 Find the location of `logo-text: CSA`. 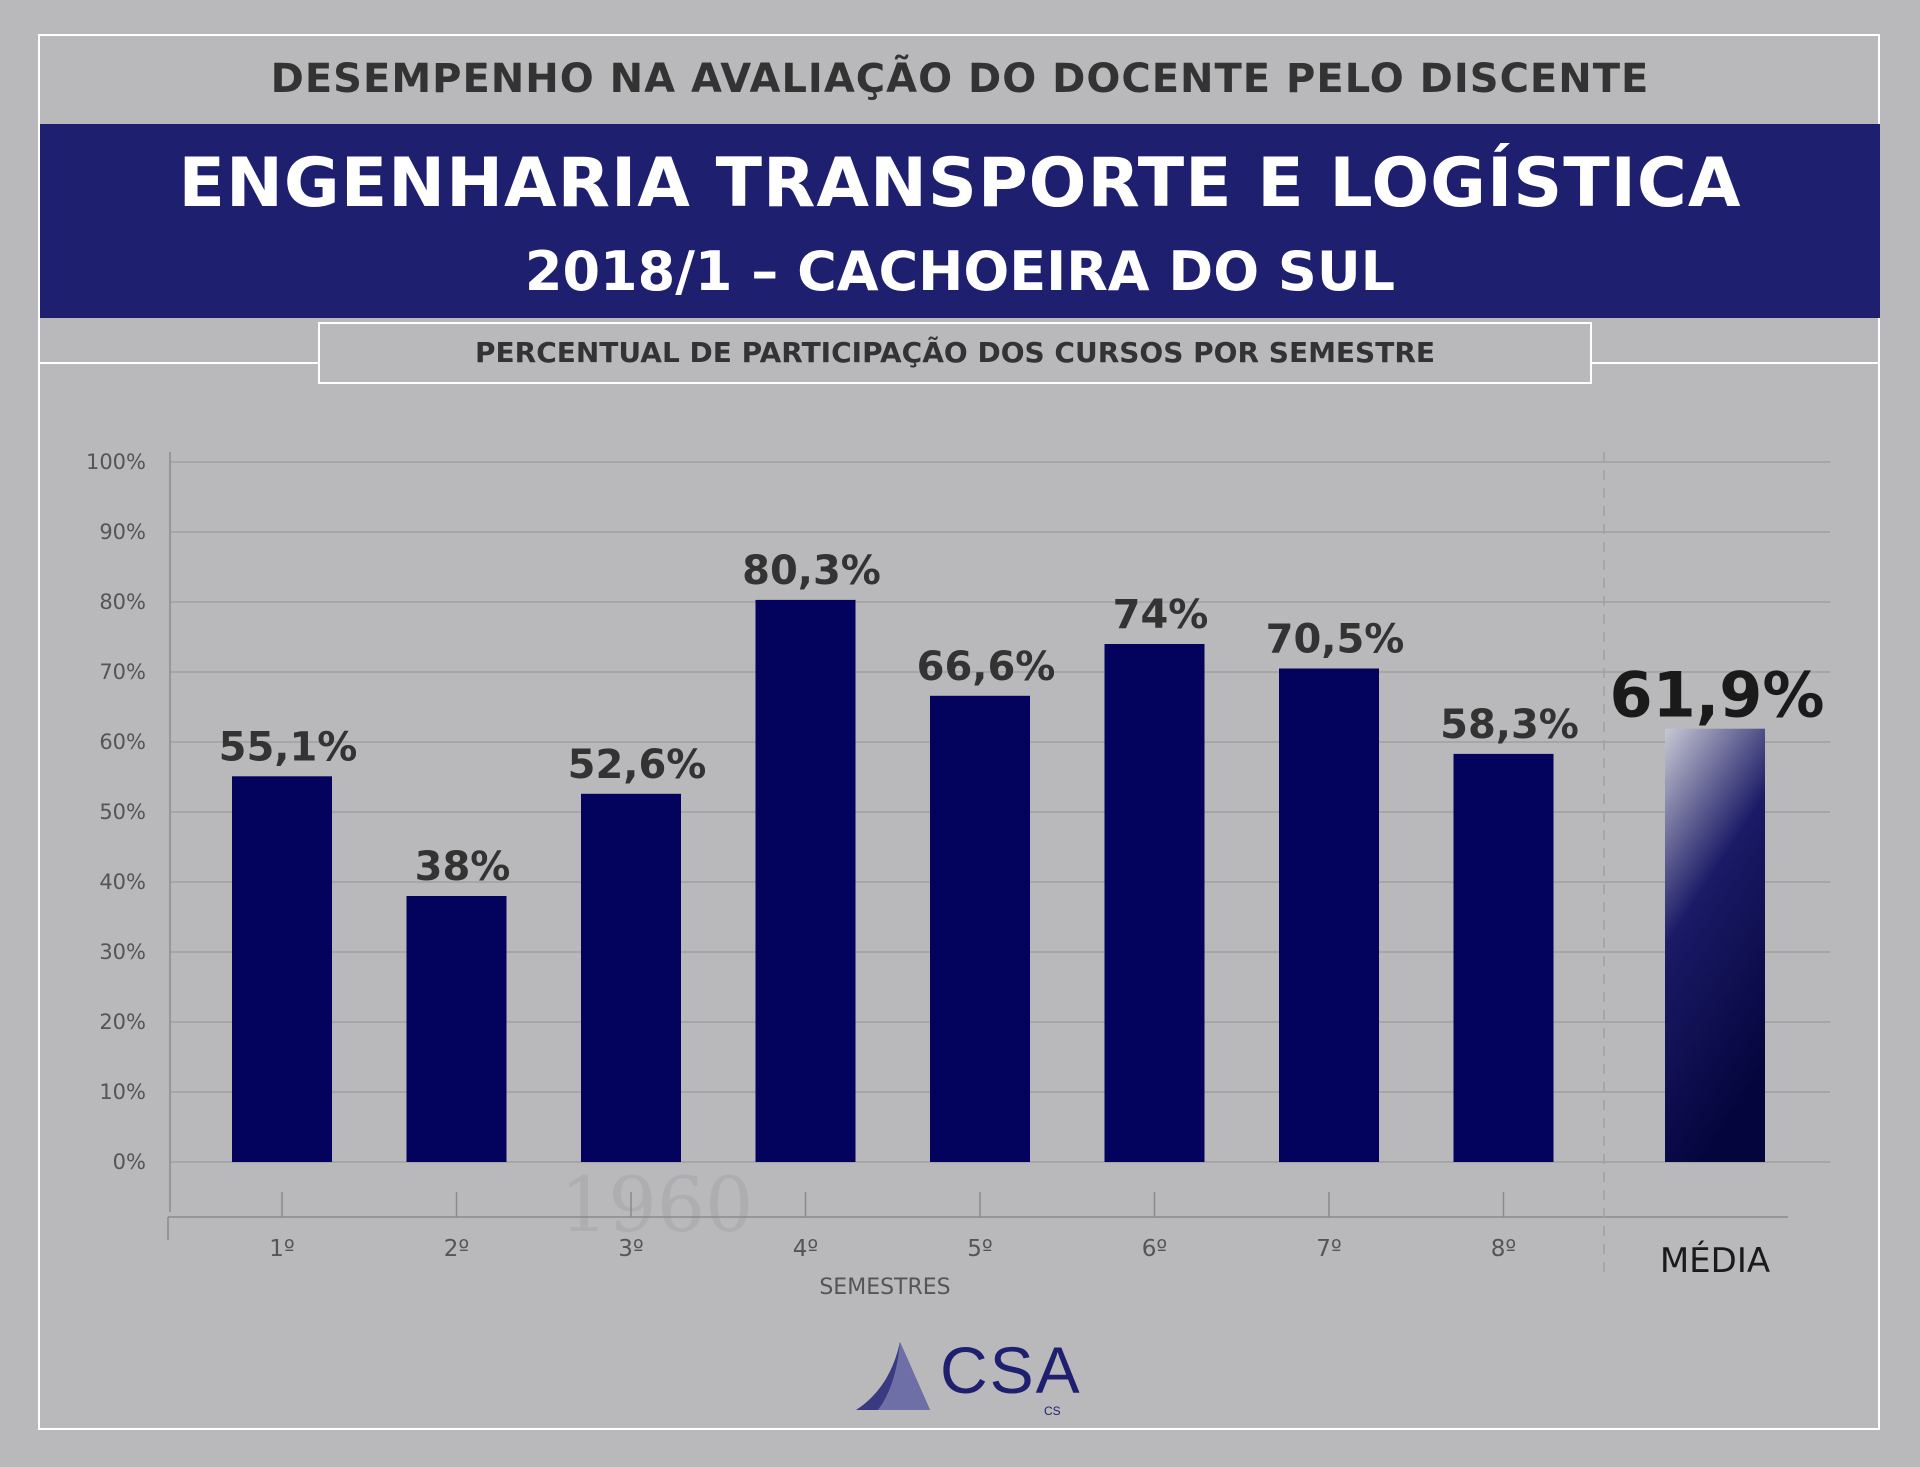

logo-text: CSA is located at coordinates (1011, 1370).